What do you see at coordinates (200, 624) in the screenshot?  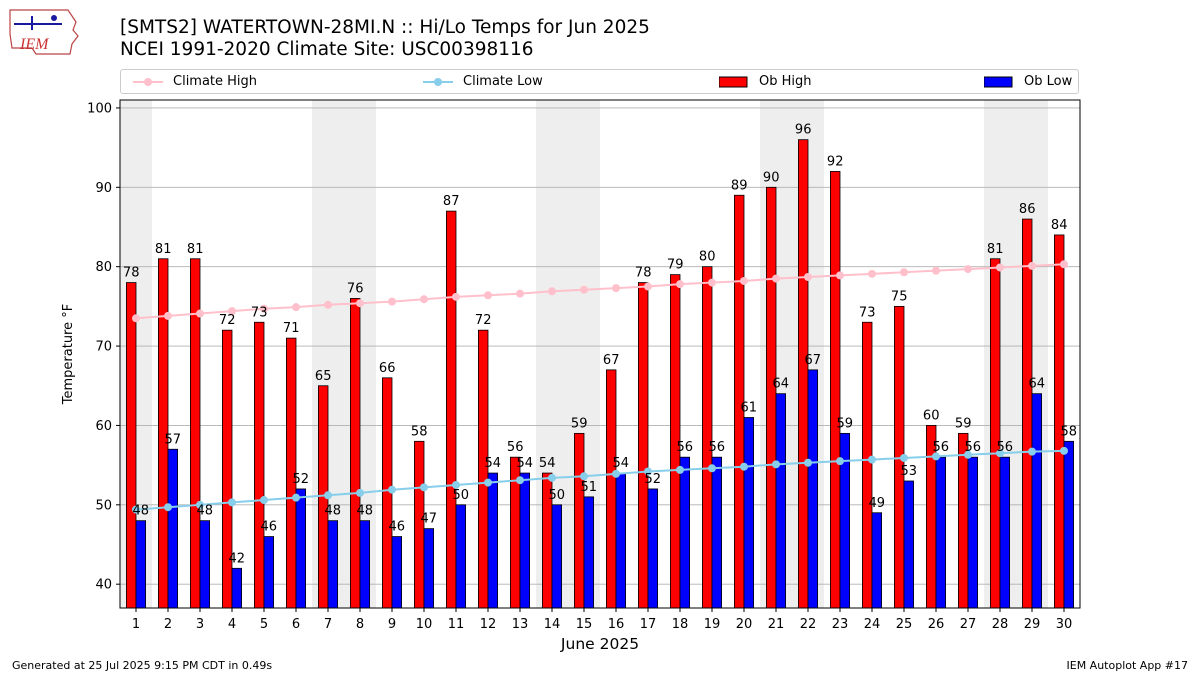 I see `x-tick-label: 3` at bounding box center [200, 624].